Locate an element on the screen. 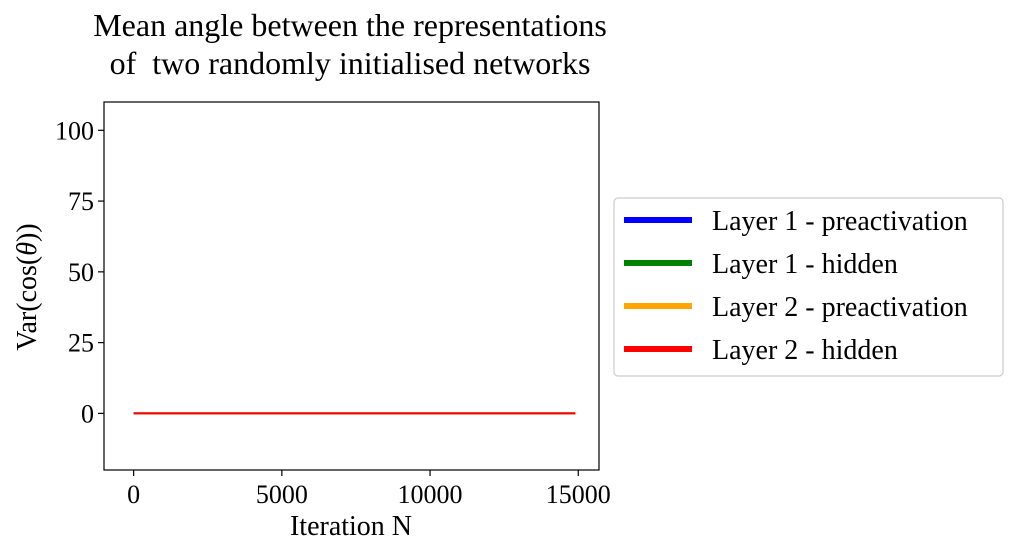  y-tick-label: 25 is located at coordinates (81, 343).